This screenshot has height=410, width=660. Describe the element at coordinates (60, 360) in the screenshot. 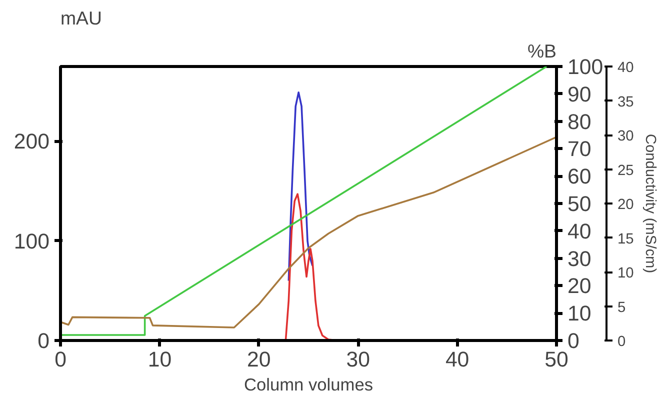

I see `x-tick-label: 0` at that location.